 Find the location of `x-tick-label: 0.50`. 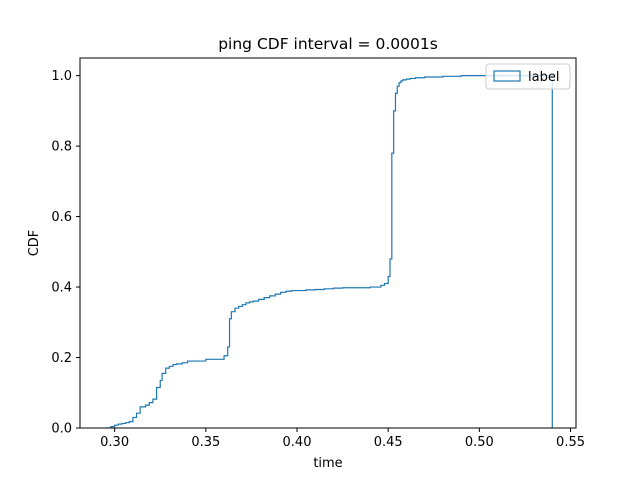

x-tick-label: 0.50 is located at coordinates (479, 442).